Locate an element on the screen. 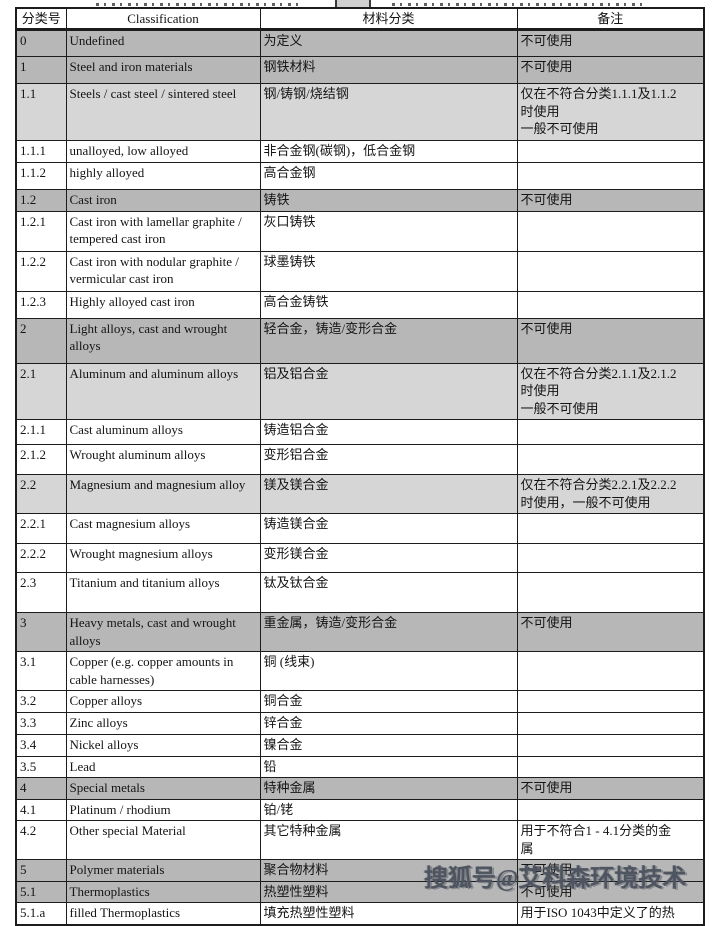 Image resolution: width=722 pixels, height=926 pixels. cell-remark: 仅在不符合分类1.1.1及1.1.2 时使用 一般不可使用 is located at coordinates (610, 112).